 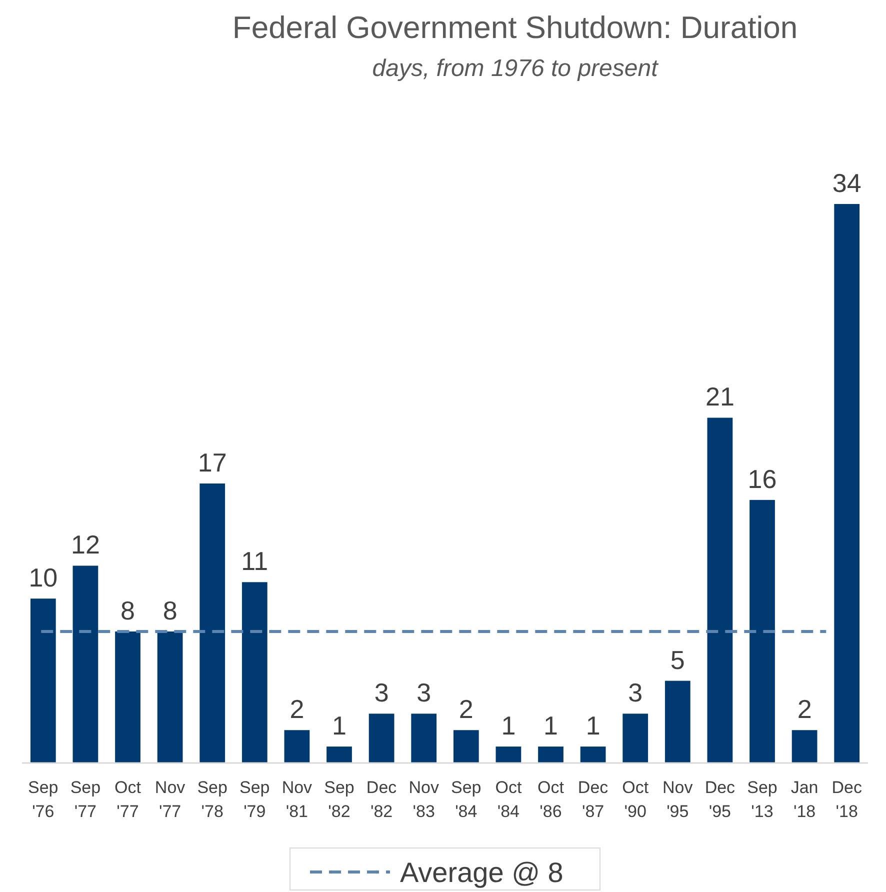 What do you see at coordinates (212, 799) in the screenshot?
I see `x-tick-label: Sep '78` at bounding box center [212, 799].